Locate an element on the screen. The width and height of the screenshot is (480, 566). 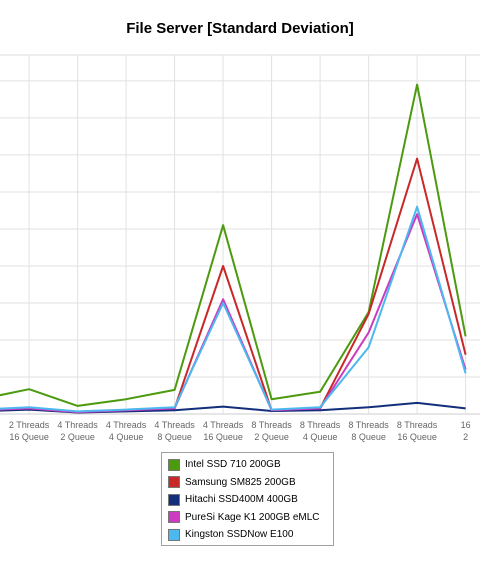
legend-item: Kingston SSDNow E100 is located at coordinates (247, 535).